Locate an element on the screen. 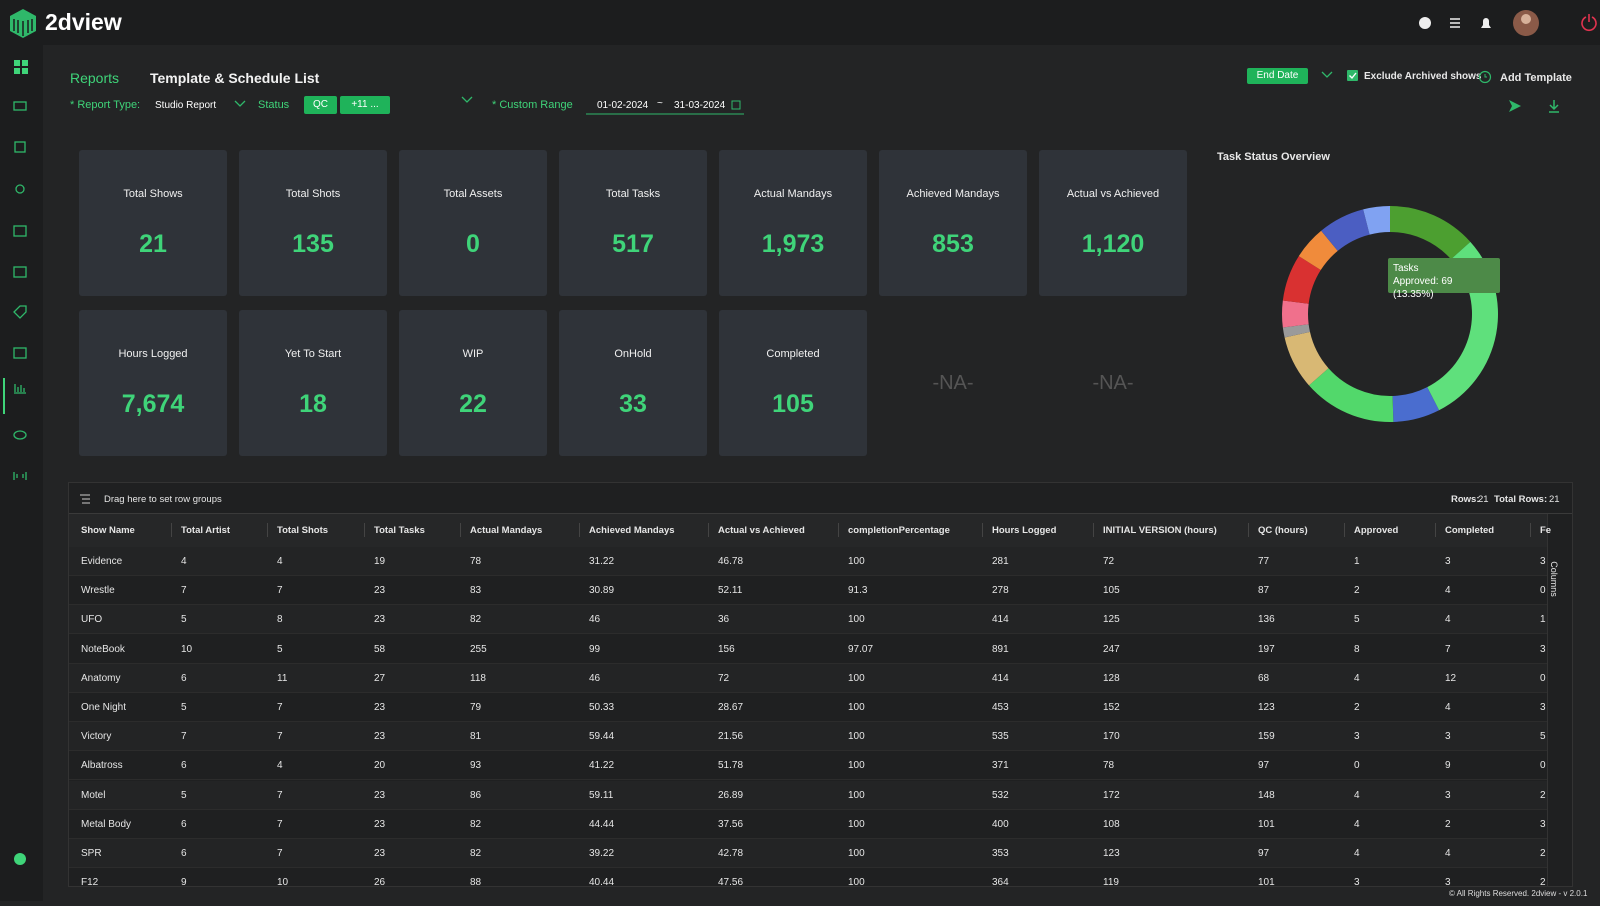 This screenshot has height=906, width=1600. table-cell: 91.3 is located at coordinates (858, 591).